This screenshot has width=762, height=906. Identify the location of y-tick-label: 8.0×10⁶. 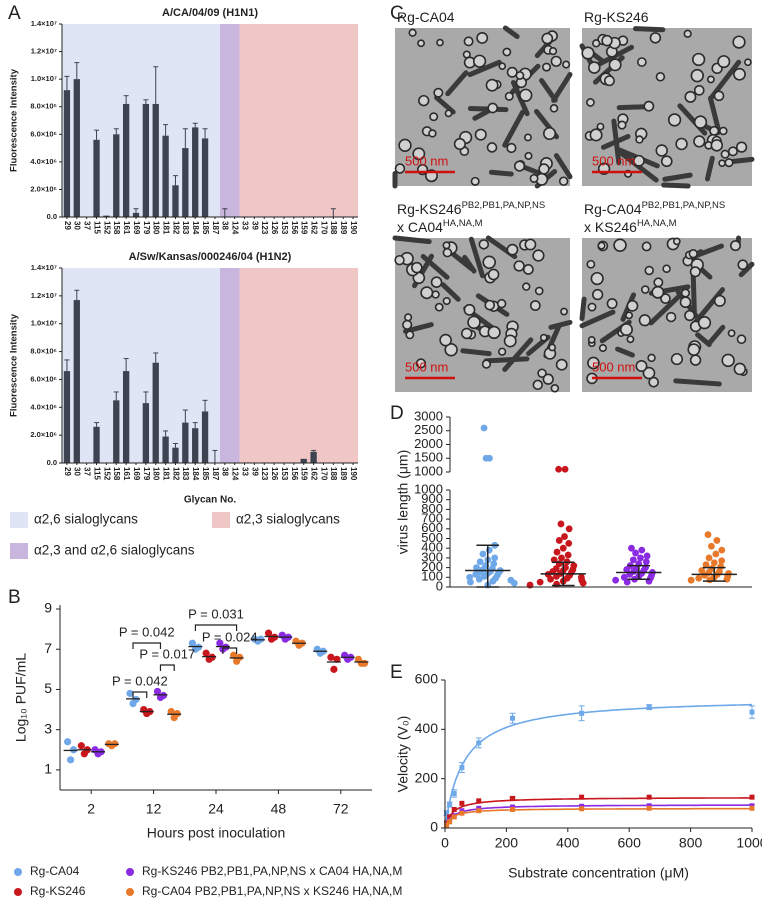
(43, 106).